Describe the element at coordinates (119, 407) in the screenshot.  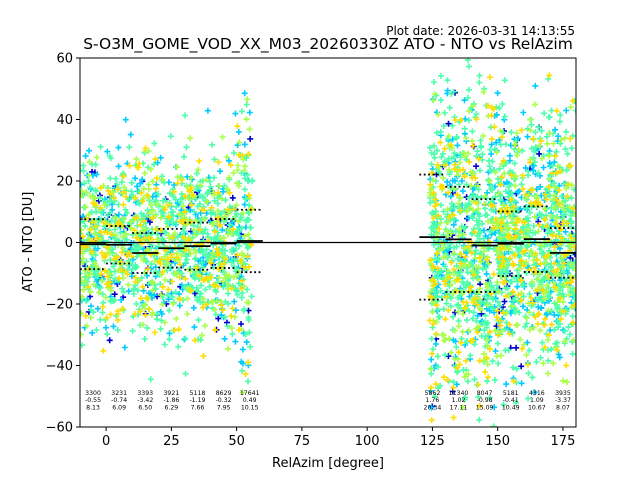
I see `bin-std-label: 6.09` at that location.